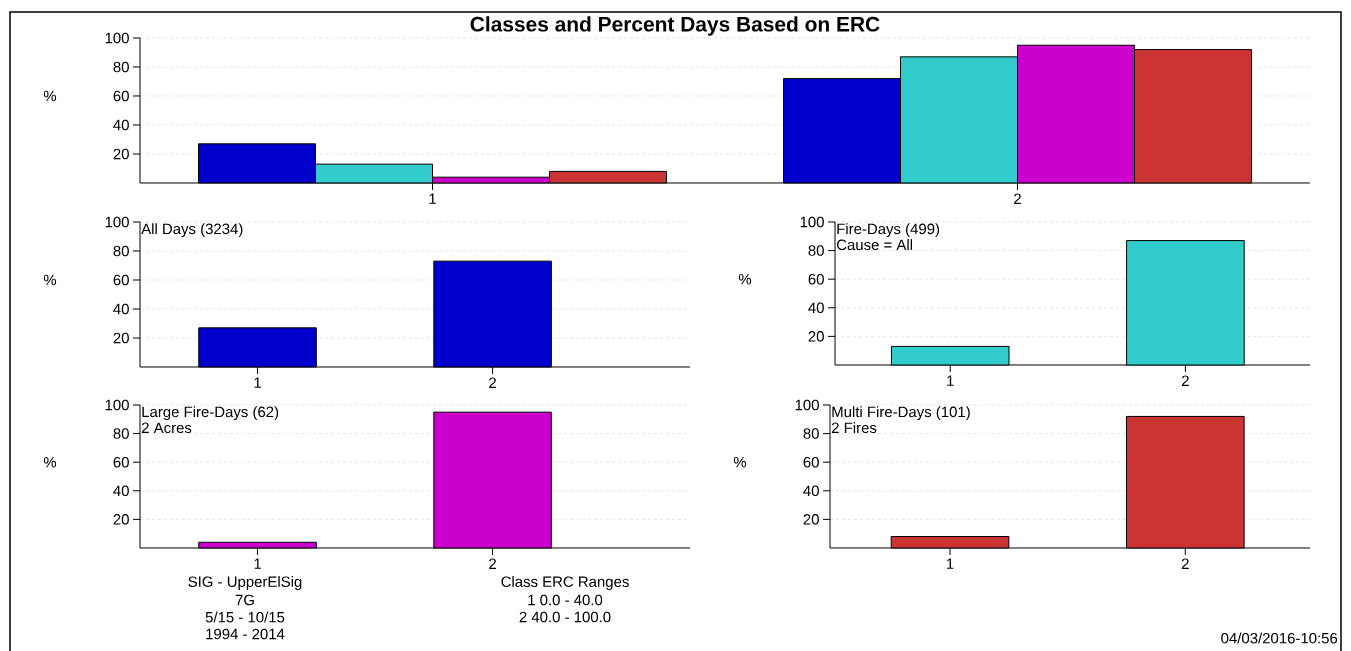 Image resolution: width=1351 pixels, height=651 pixels. Describe the element at coordinates (166, 428) in the screenshot. I see `text: 2 Acres` at that location.